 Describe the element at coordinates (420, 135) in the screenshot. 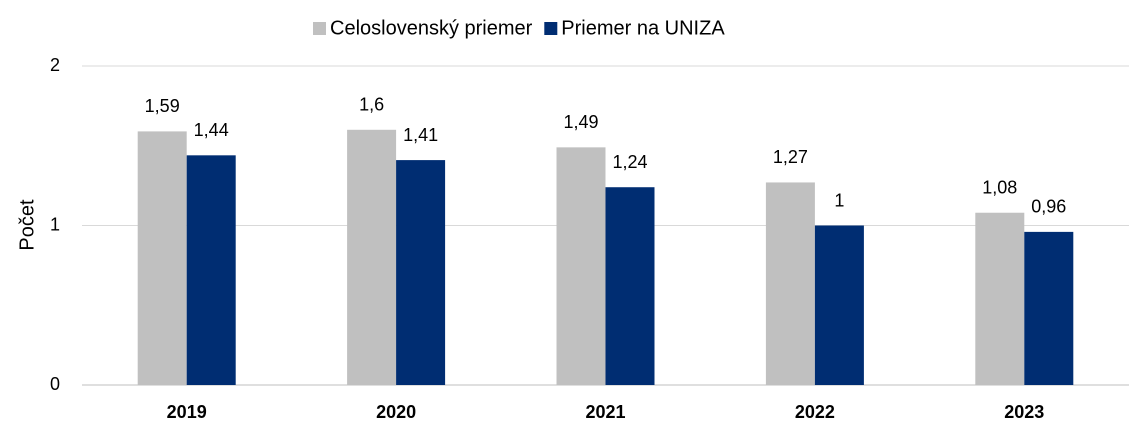

I see `data-label: 1,41` at that location.